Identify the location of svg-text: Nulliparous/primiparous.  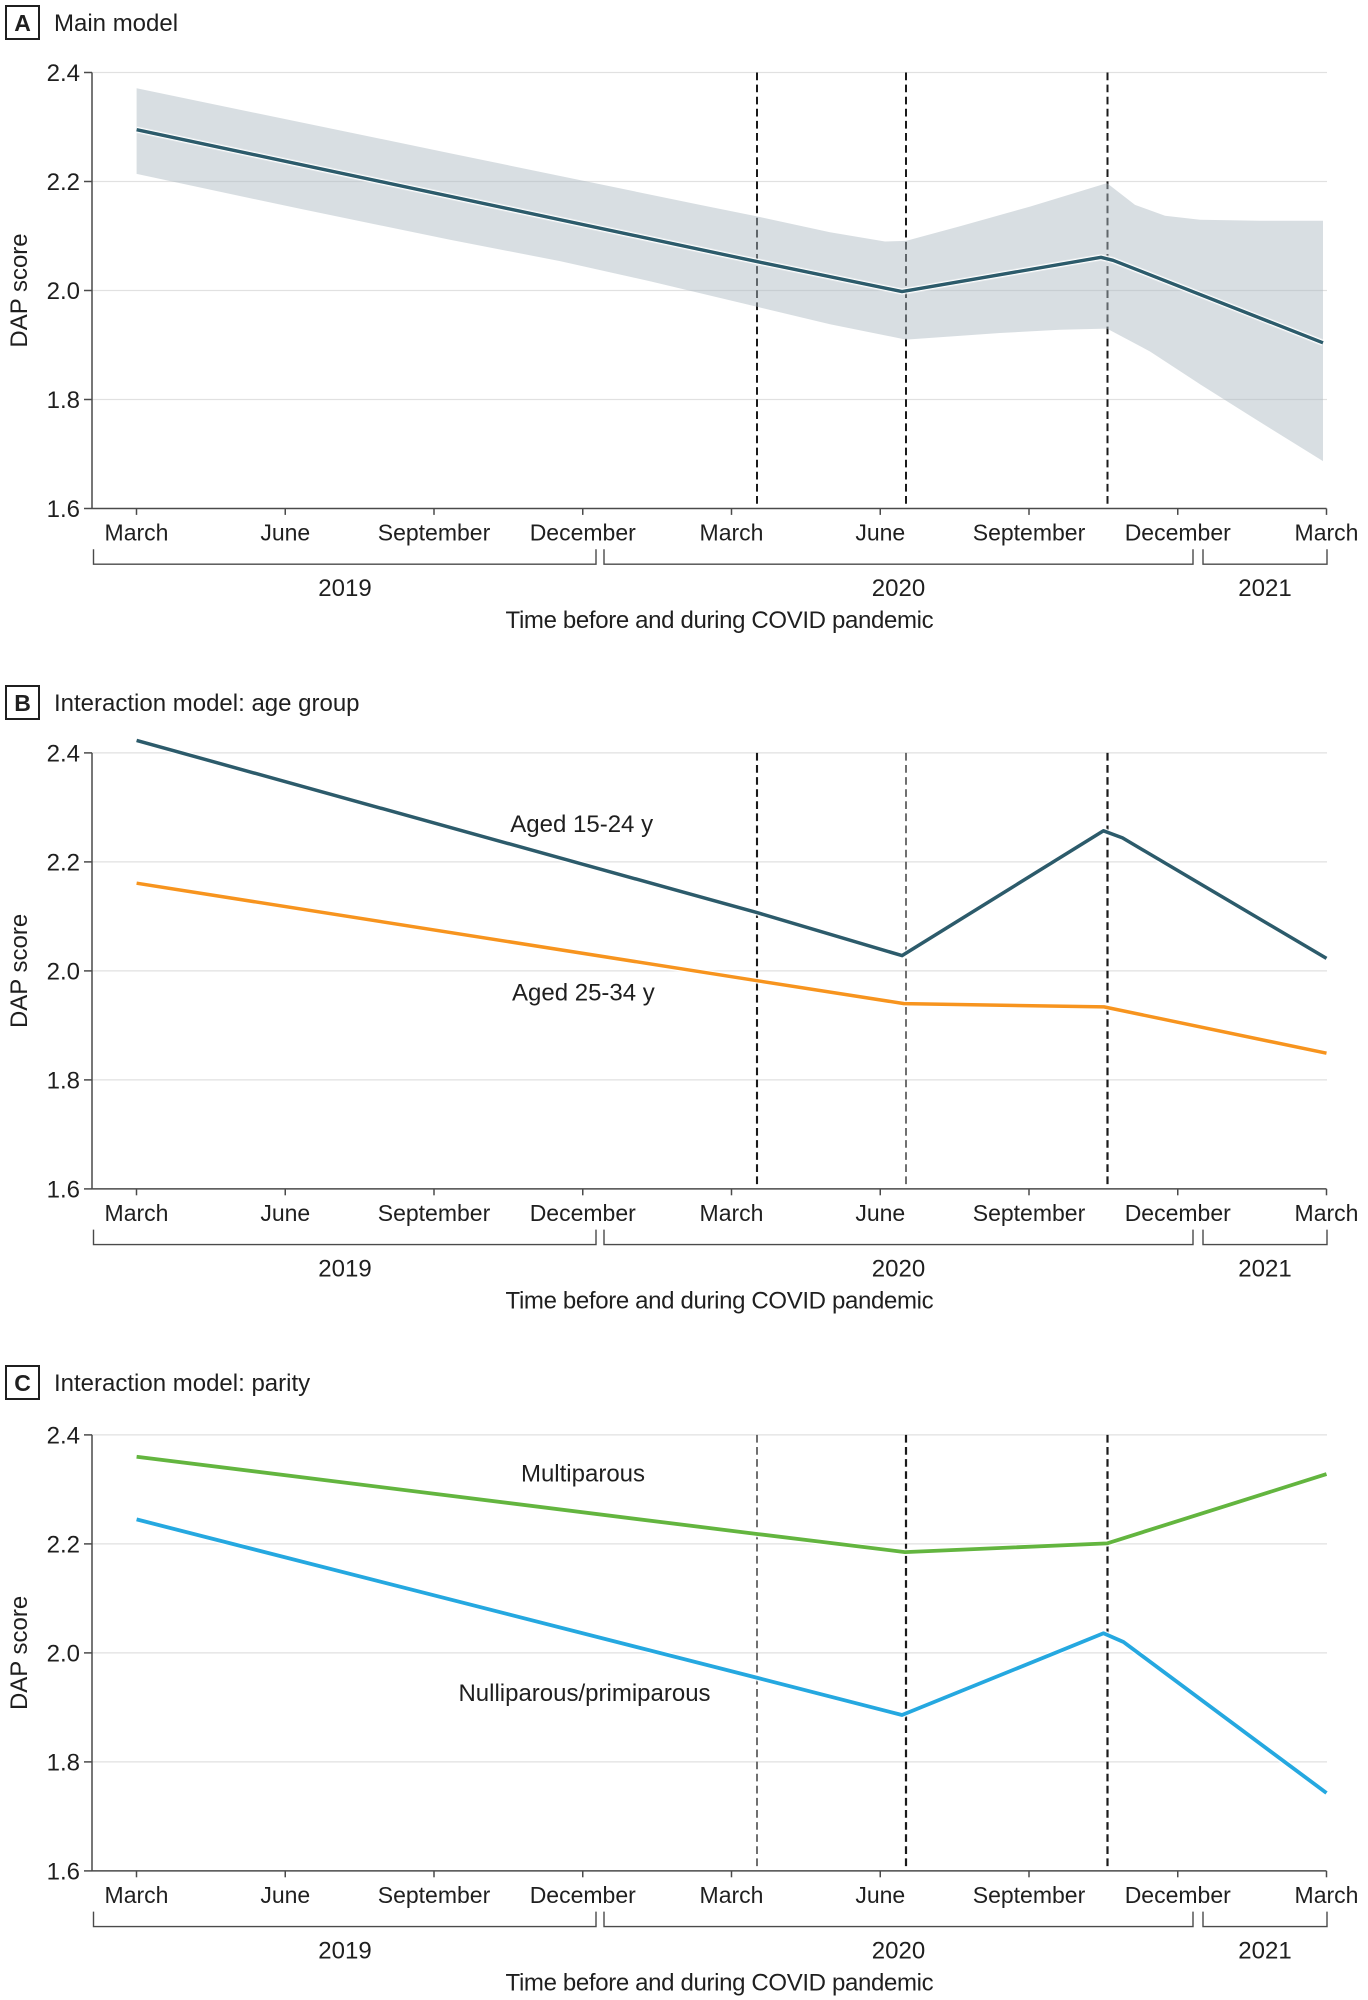
(584, 1693).